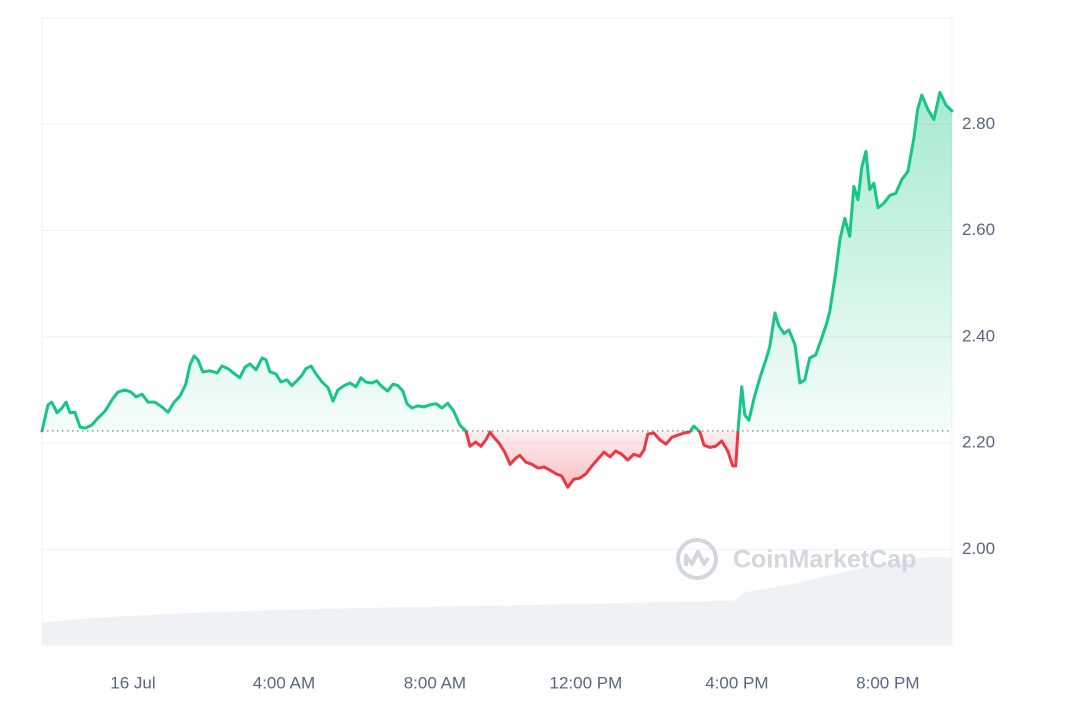  I want to click on watermark: CoinMarketCap, so click(796, 559).